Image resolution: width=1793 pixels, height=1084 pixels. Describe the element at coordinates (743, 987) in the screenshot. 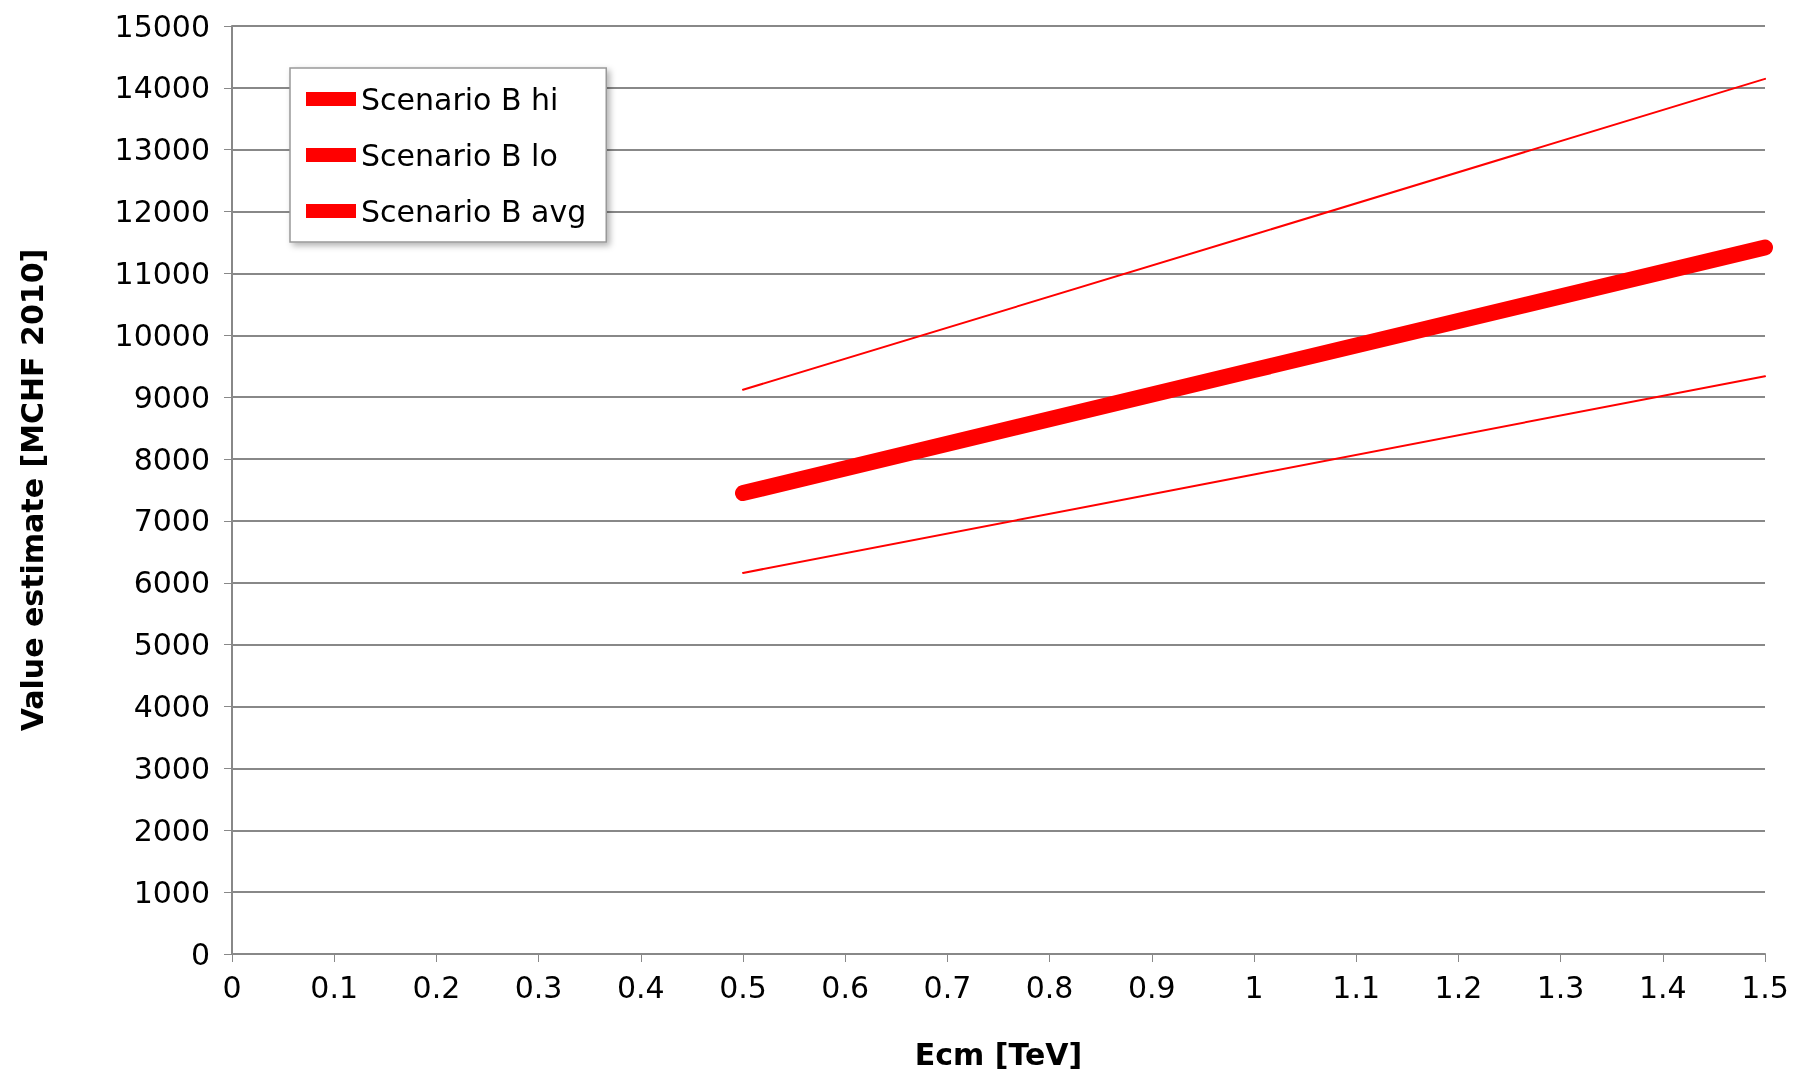

I see `x-tick-label: 0.5` at that location.